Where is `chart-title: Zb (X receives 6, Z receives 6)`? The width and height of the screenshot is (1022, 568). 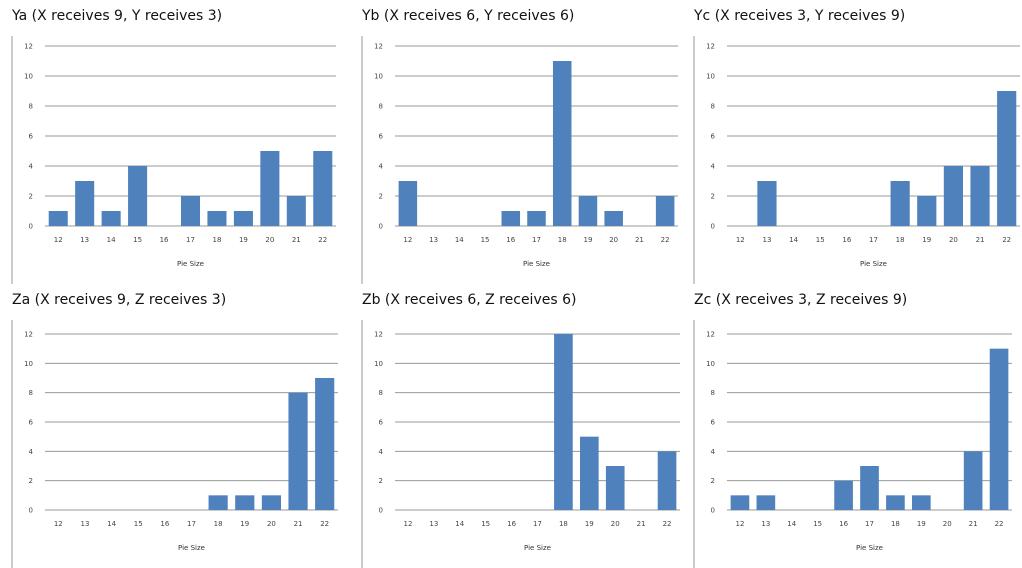 chart-title: Zb (X receives 6, Z receives 6) is located at coordinates (469, 300).